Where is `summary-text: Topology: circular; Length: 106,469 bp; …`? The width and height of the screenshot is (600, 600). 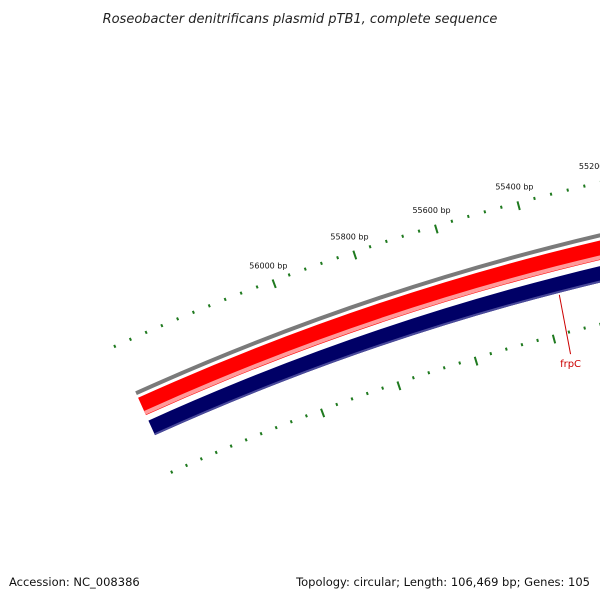 summary-text: Topology: circular; Length: 106,469 bp; … is located at coordinates (442, 582).